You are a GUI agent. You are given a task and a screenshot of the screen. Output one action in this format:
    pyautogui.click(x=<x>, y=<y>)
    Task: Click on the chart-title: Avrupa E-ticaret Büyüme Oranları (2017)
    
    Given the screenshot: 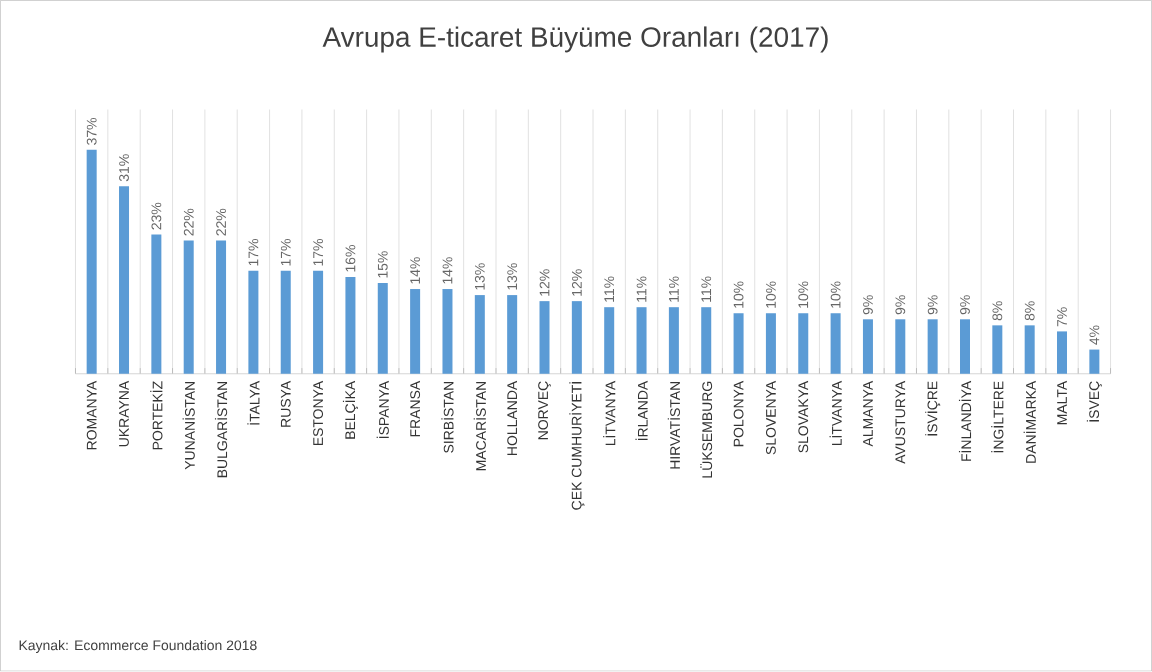 What is the action you would take?
    pyautogui.click(x=575, y=39)
    